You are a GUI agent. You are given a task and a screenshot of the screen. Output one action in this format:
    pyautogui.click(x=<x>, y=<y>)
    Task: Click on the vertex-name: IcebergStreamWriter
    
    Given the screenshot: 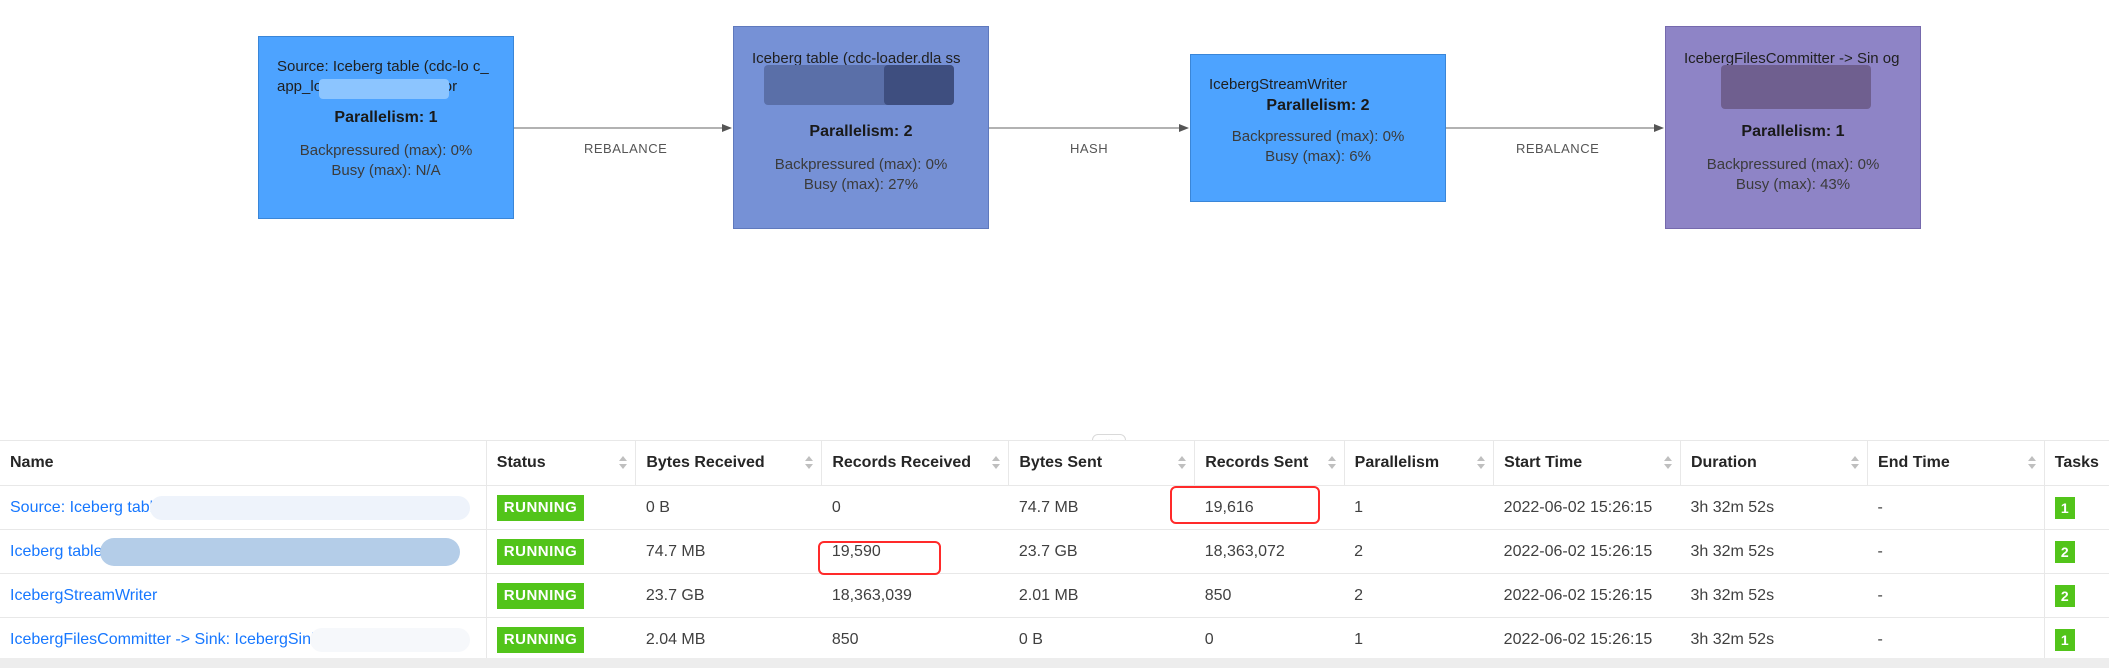 What is the action you would take?
    pyautogui.click(x=243, y=595)
    